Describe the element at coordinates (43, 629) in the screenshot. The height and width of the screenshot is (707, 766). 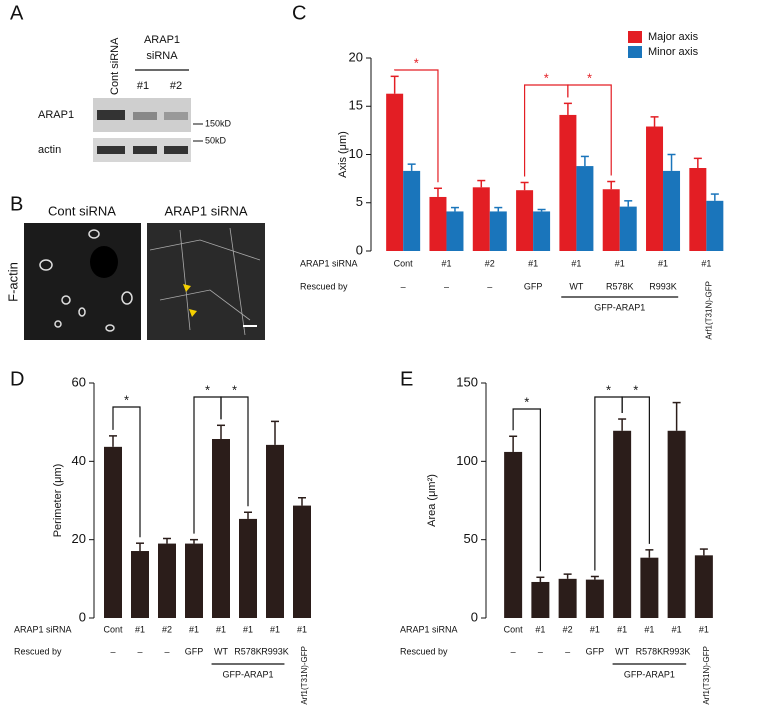
I see `row-label: ARAP1 siRNA` at that location.